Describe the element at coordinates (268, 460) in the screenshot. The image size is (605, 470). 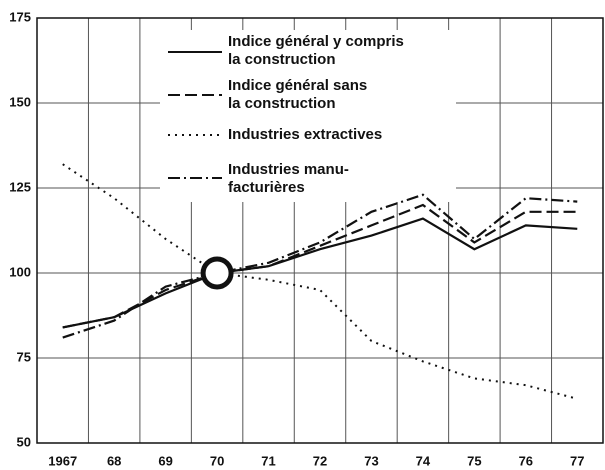
I see `x-tick-label: 71` at that location.